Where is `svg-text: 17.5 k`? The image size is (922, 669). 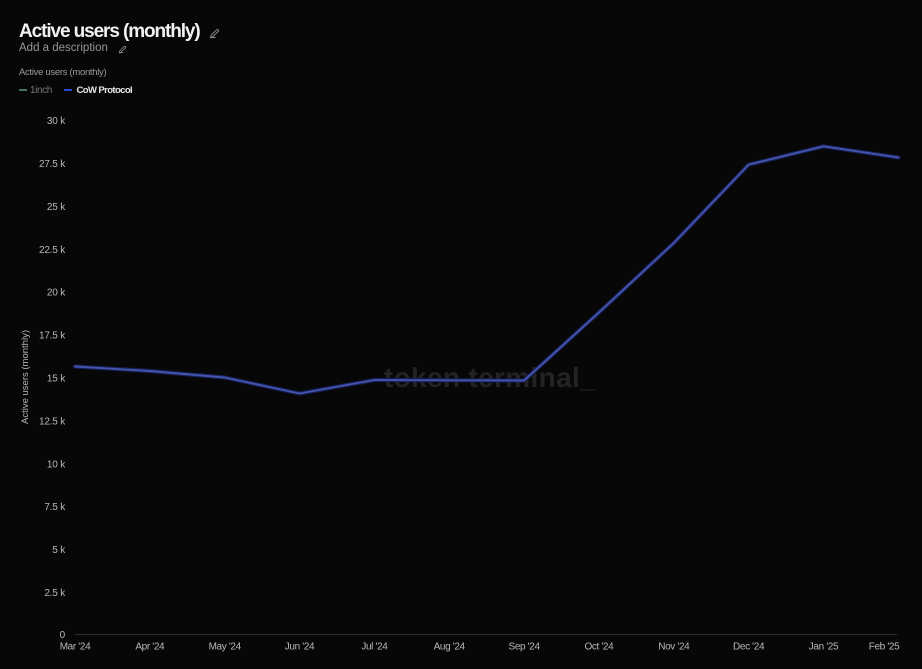 svg-text: 17.5 k is located at coordinates (52, 336).